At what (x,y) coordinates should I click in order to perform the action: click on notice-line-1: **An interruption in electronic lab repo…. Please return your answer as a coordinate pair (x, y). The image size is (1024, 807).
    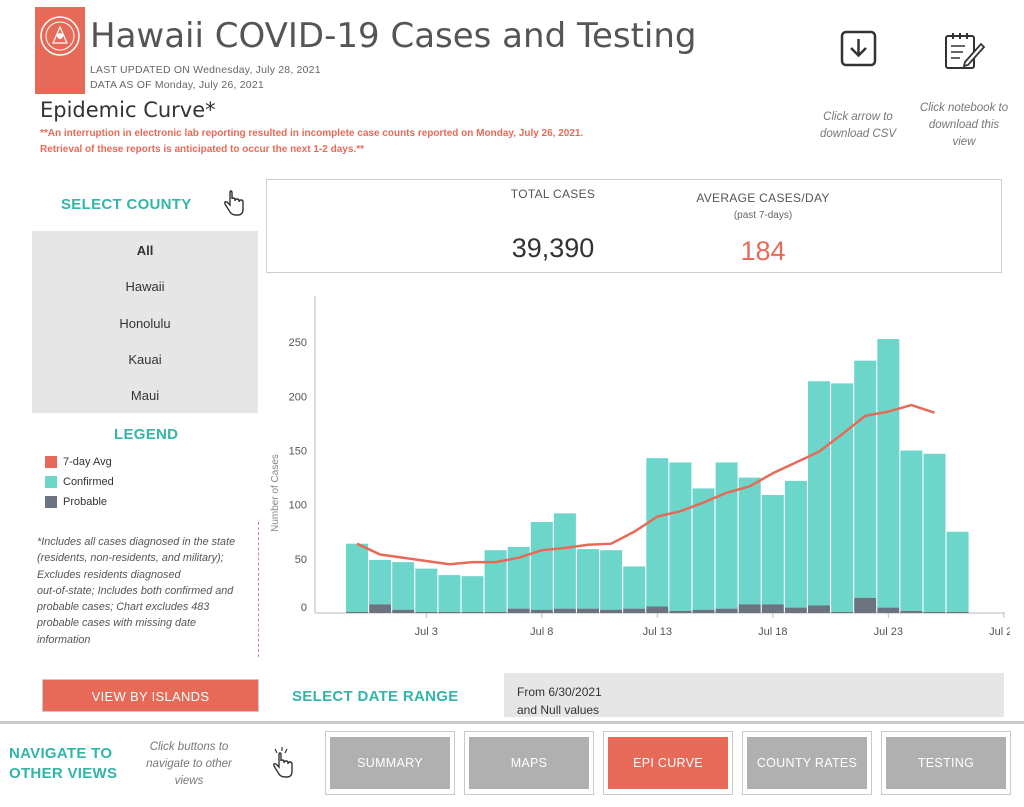
    Looking at the image, I should click on (312, 133).